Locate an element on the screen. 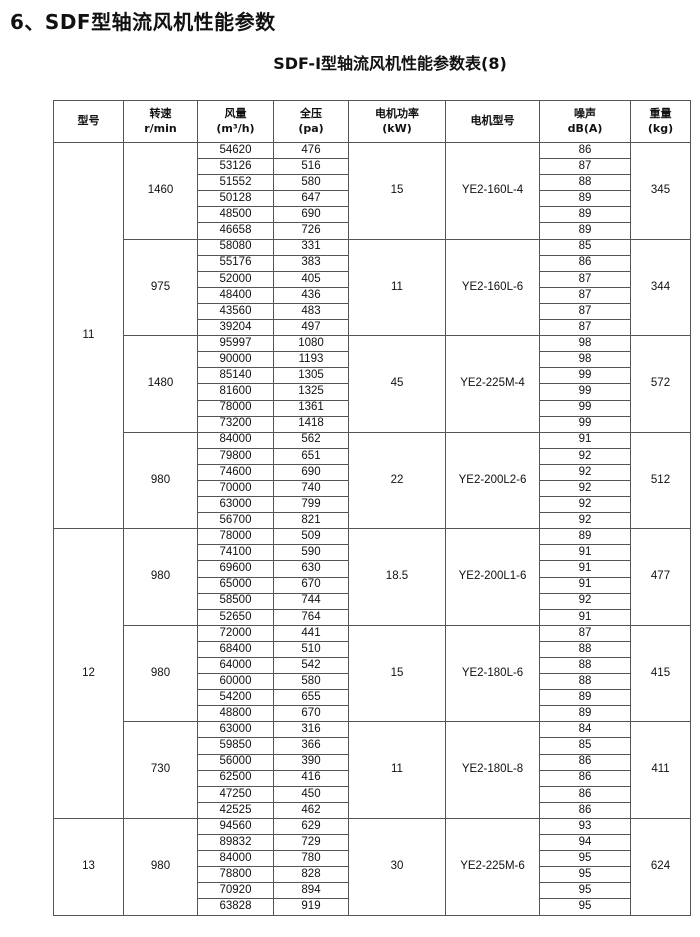  airflow-cell: 46658 is located at coordinates (235, 231).